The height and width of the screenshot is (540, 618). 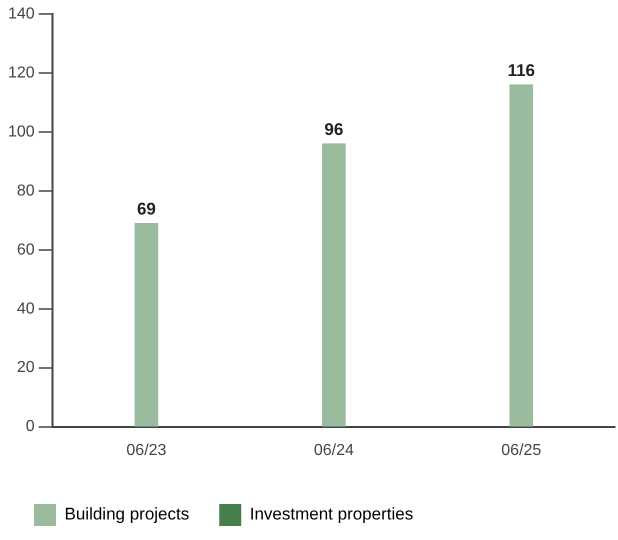 I want to click on y-tick-label: 40, so click(x=25, y=309).